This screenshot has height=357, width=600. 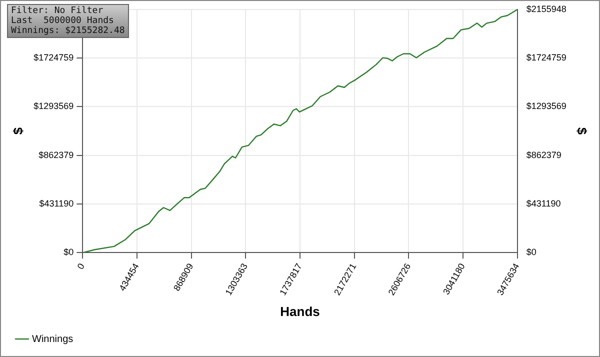 I want to click on x-tick-label: 0, so click(x=81, y=266).